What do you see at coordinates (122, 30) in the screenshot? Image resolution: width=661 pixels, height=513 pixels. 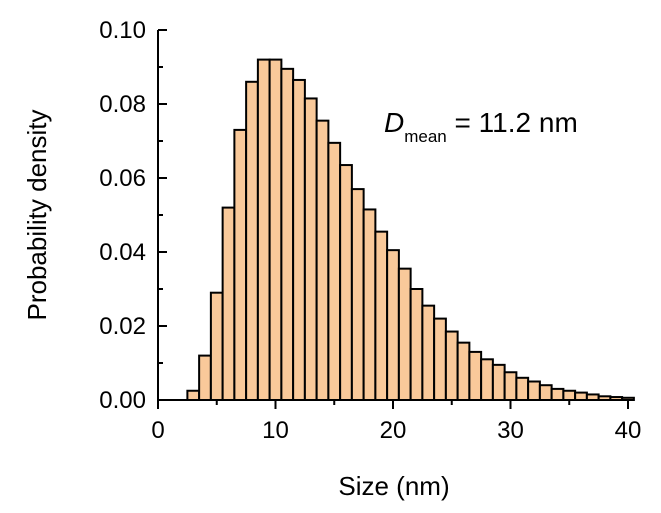 I see `y-tick-label: 0.10` at bounding box center [122, 30].